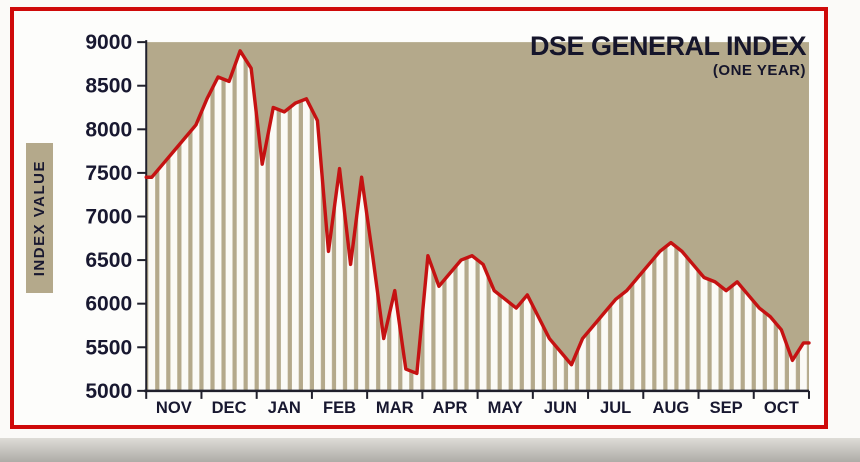 The image size is (860, 462). Describe the element at coordinates (726, 407) in the screenshot. I see `x-tick-label: SEP` at that location.